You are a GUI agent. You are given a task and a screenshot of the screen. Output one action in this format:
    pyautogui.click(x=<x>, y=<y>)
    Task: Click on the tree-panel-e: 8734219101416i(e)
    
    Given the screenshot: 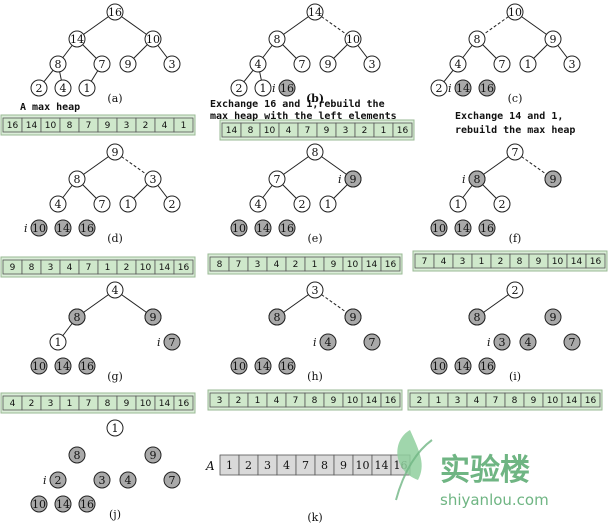 What is the action you would take?
    pyautogui.click(x=296, y=194)
    